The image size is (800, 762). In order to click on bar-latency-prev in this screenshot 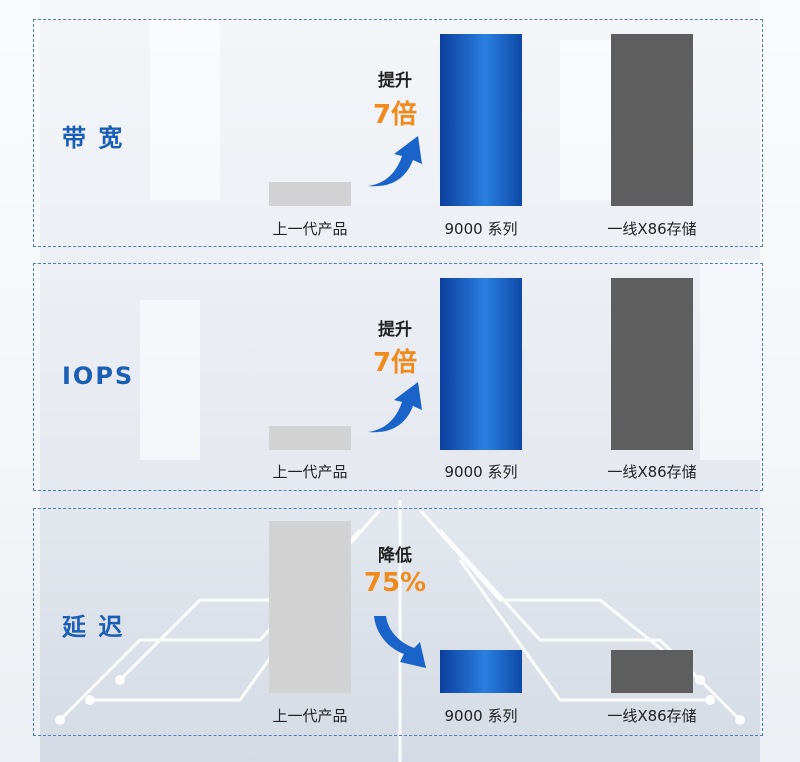, I will do `click(310, 607)`.